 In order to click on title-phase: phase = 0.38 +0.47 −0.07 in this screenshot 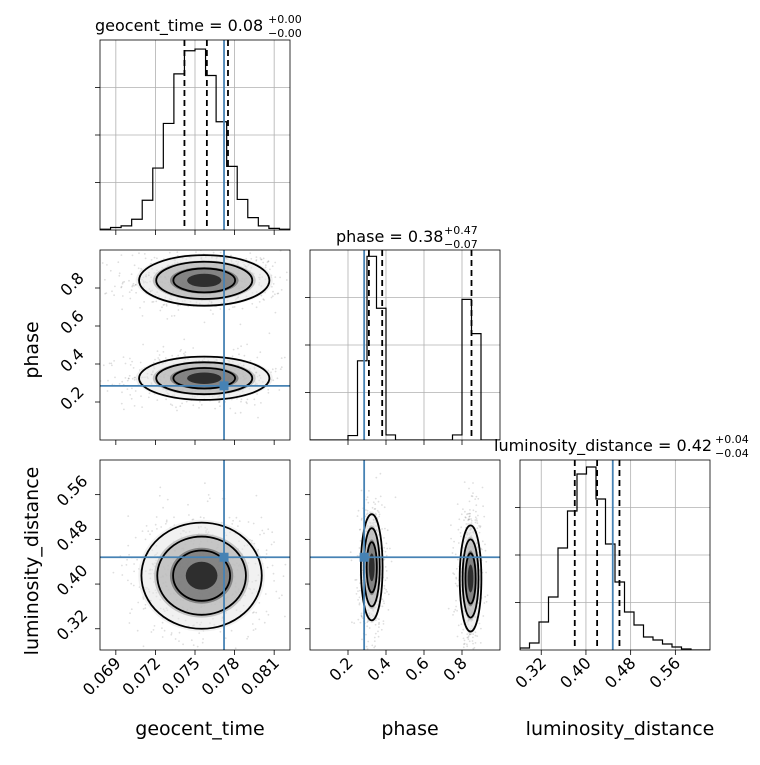, I will do `click(407, 237)`.